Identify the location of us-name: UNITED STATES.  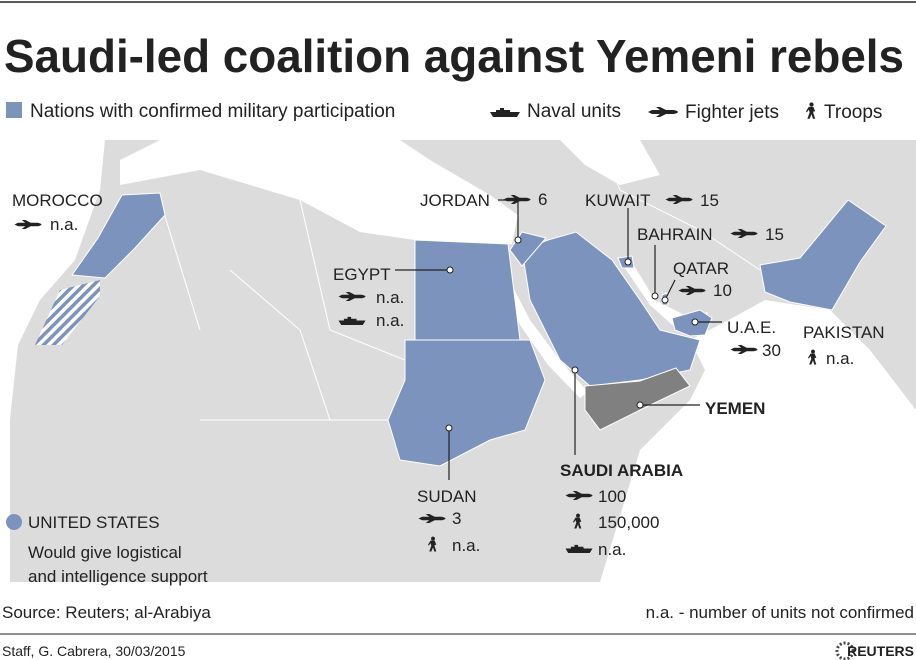
(94, 522).